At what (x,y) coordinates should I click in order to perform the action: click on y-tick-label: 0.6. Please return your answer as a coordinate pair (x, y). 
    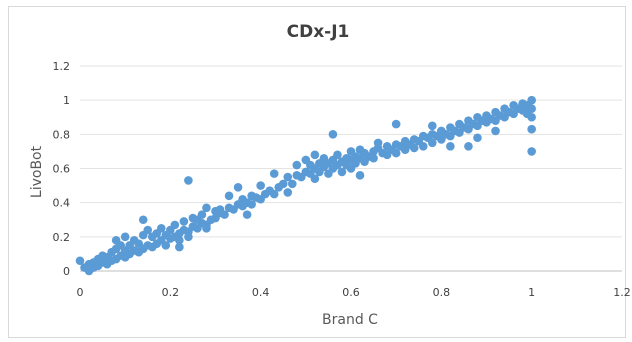
    Looking at the image, I should click on (62, 169).